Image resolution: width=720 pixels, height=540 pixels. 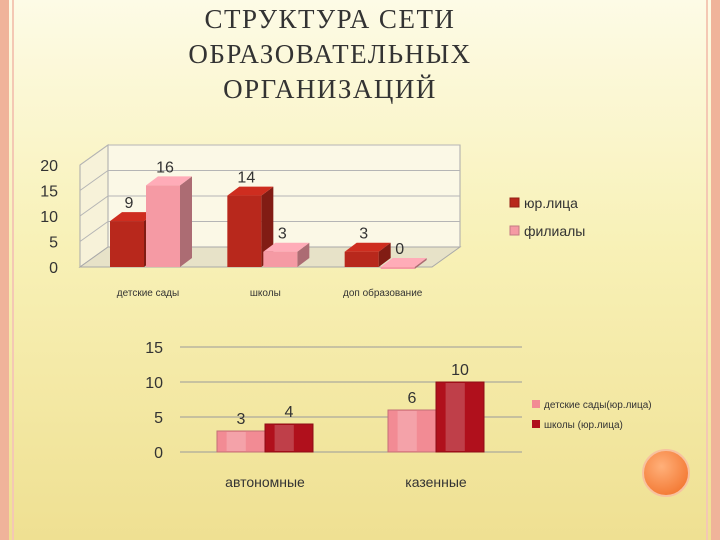 What do you see at coordinates (265, 482) in the screenshot?
I see `chart2-category-label: автономные` at bounding box center [265, 482].